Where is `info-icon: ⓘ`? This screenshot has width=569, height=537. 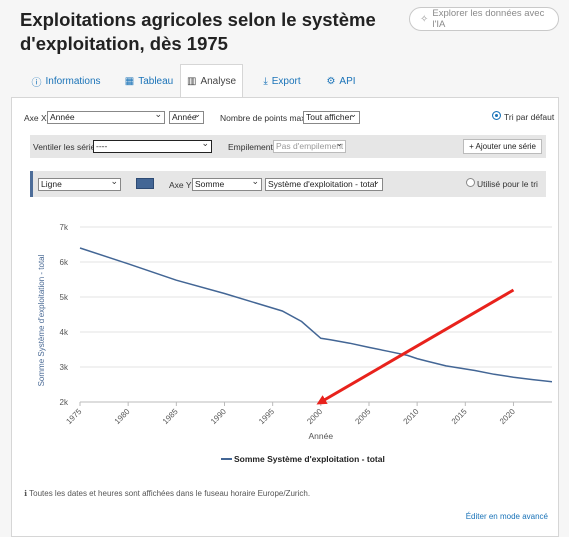 info-icon: ⓘ is located at coordinates (36, 83).